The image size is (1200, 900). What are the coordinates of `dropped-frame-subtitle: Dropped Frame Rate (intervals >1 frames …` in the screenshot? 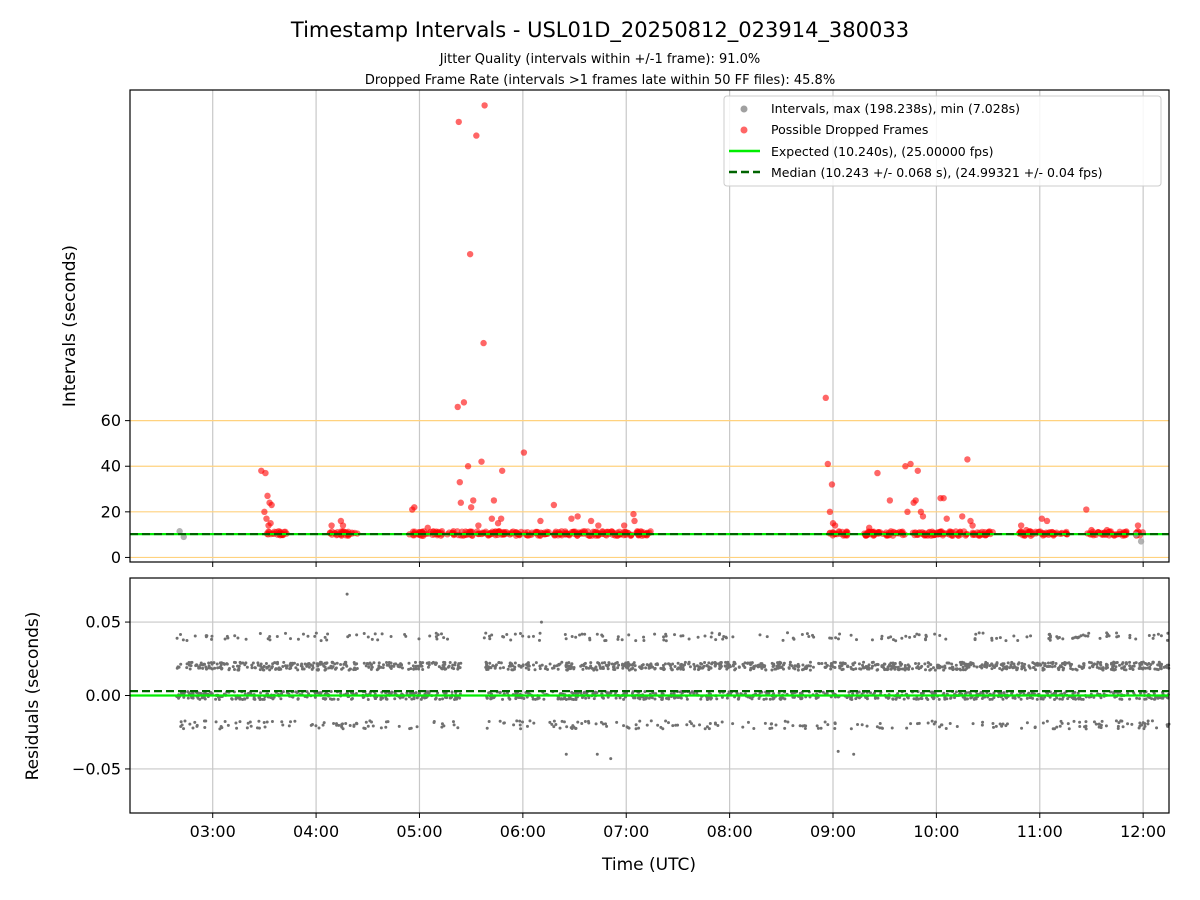 It's located at (600, 80).